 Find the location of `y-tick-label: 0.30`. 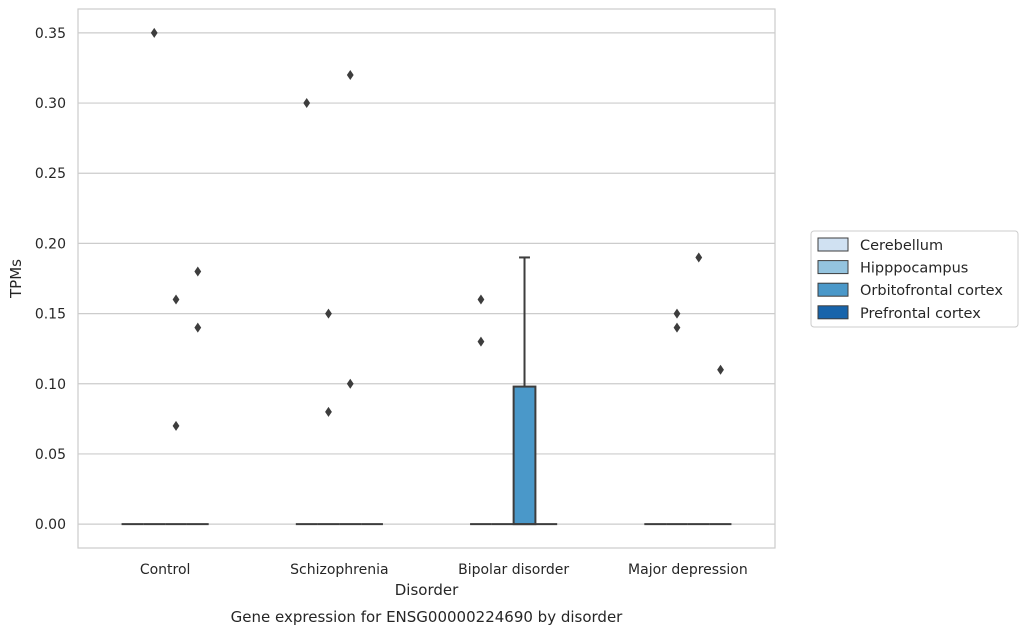

y-tick-label: 0.30 is located at coordinates (50, 104).